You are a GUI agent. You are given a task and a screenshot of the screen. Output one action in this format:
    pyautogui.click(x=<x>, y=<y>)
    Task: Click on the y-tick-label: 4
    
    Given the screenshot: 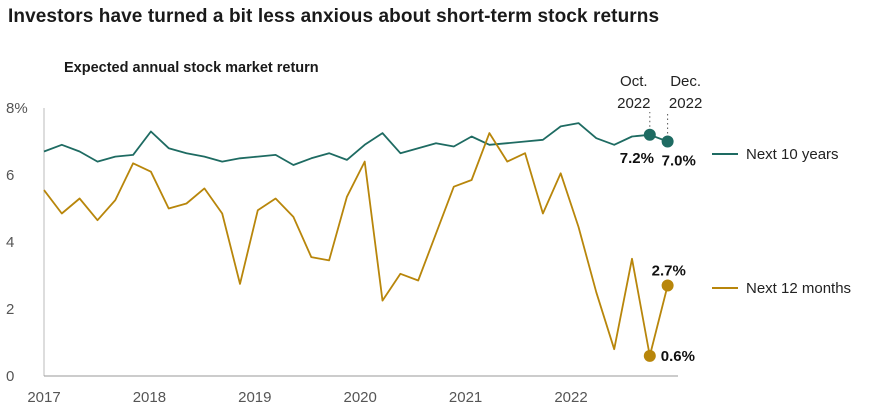 What is the action you would take?
    pyautogui.click(x=10, y=242)
    